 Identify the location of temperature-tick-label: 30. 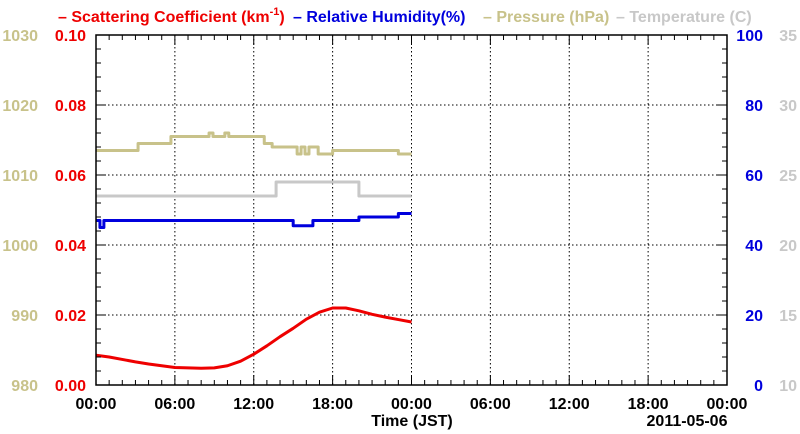
(788, 106).